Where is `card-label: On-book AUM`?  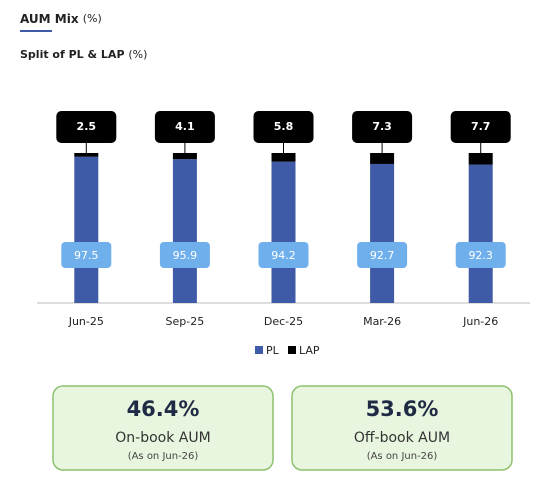
card-label: On-book AUM is located at coordinates (162, 438).